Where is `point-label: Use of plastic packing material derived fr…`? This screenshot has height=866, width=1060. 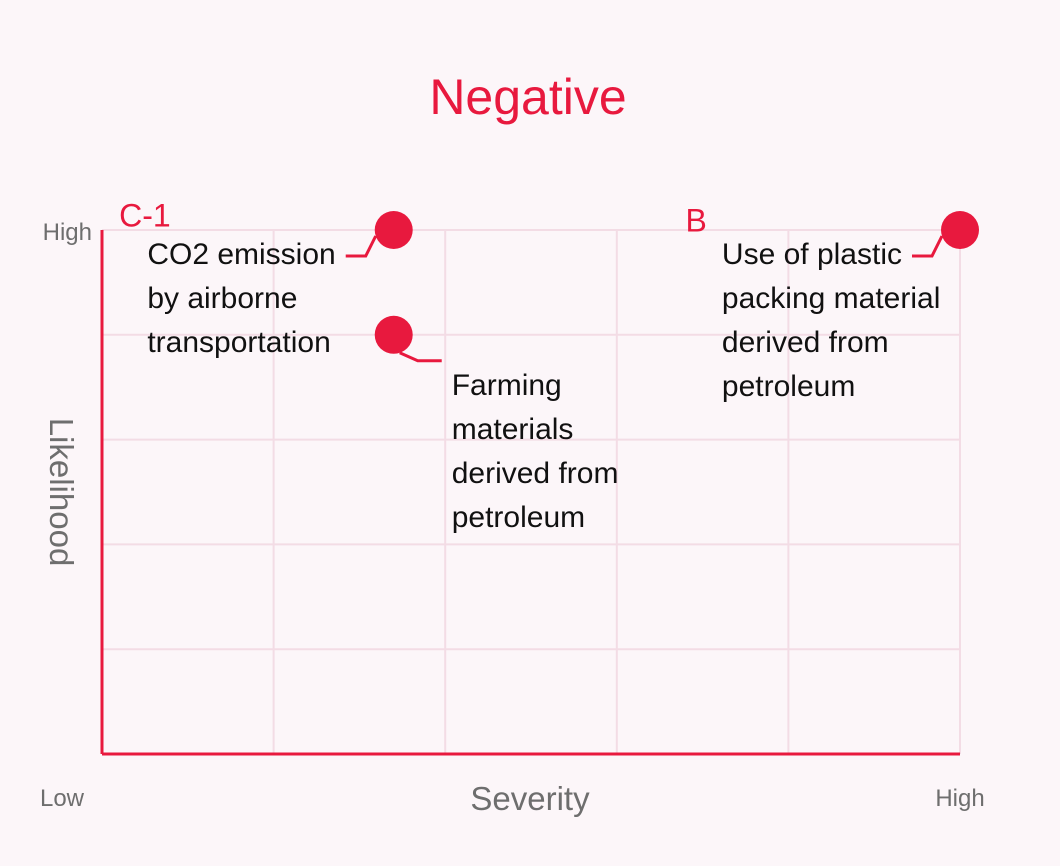 point-label: Use of plastic packing material derived fr… is located at coordinates (831, 320).